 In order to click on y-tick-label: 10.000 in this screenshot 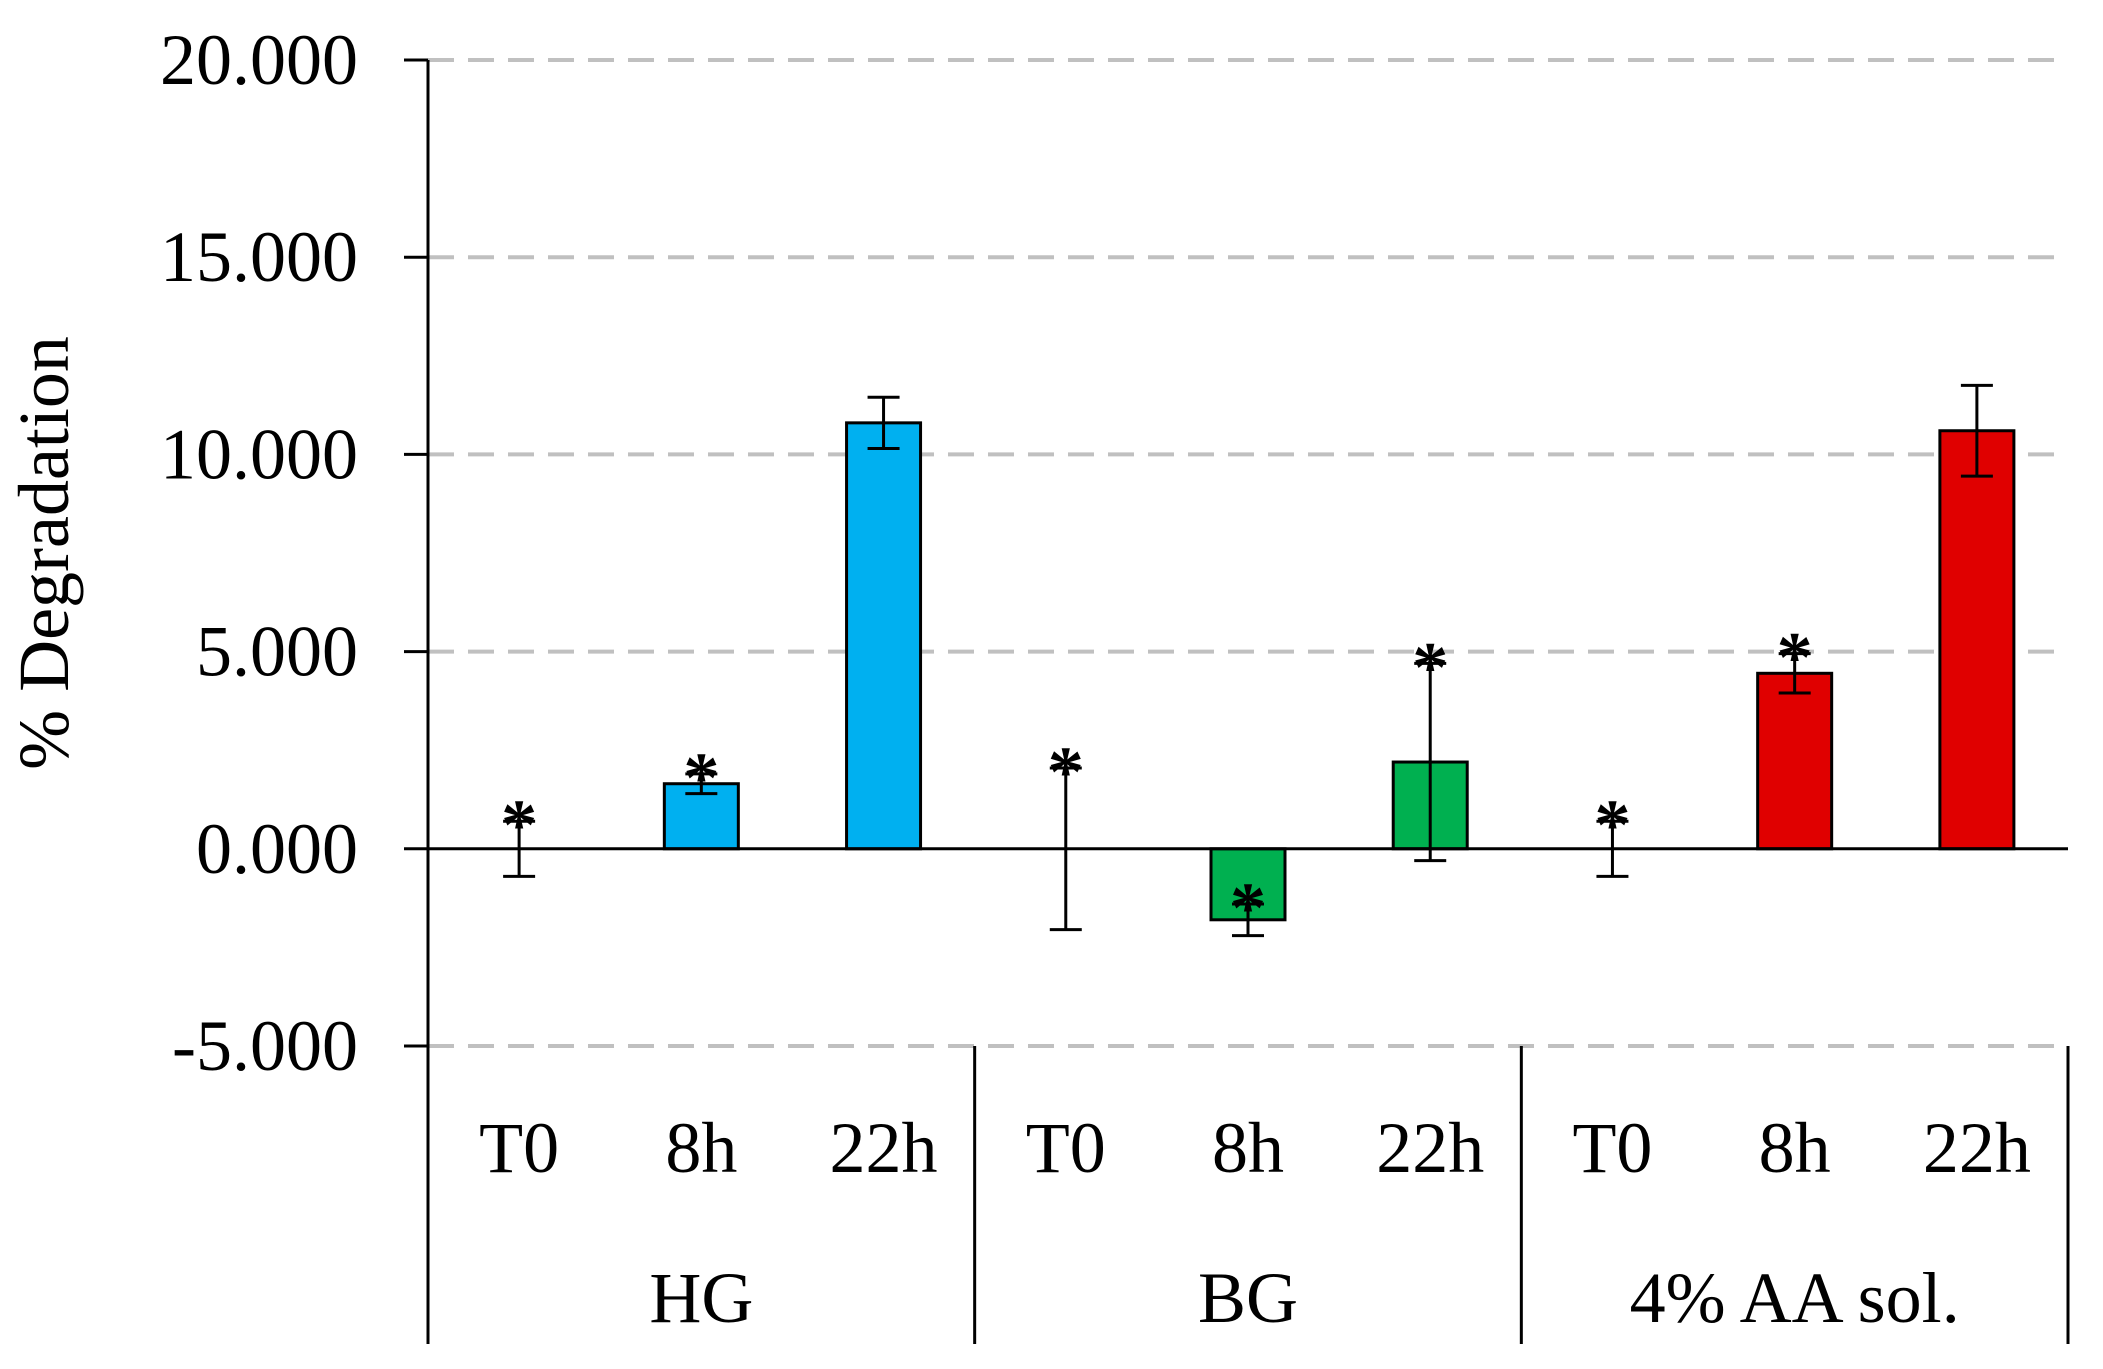, I will do `click(259, 454)`.